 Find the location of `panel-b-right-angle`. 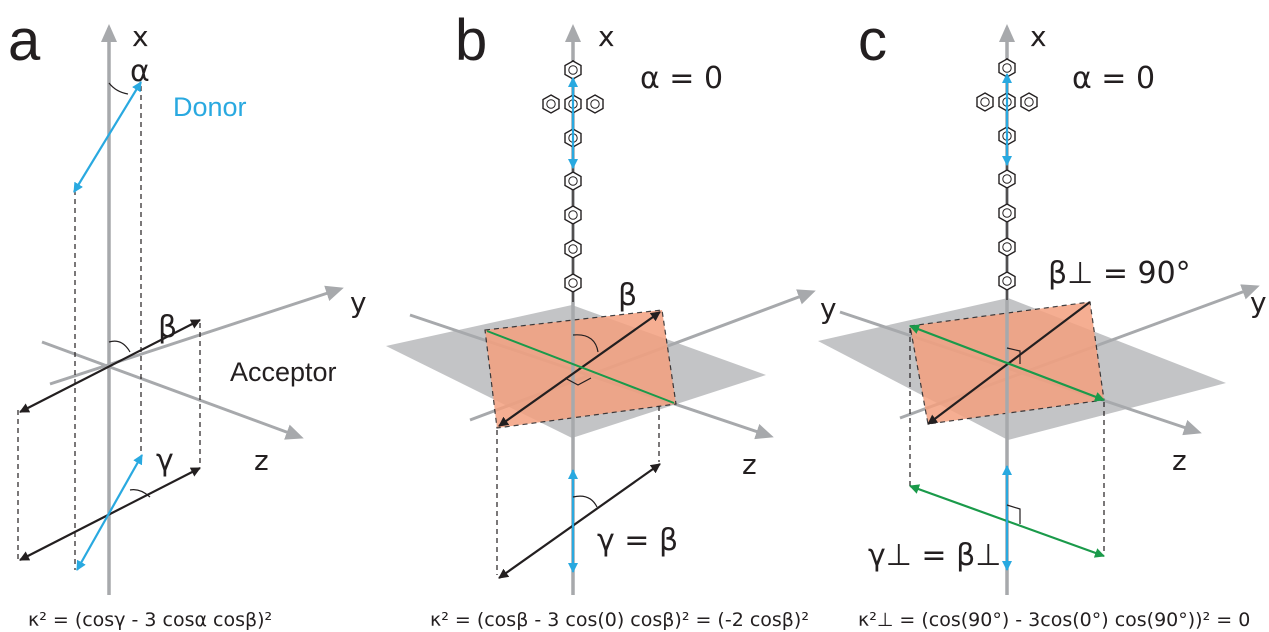

panel-b-right-angle is located at coordinates (578, 381).